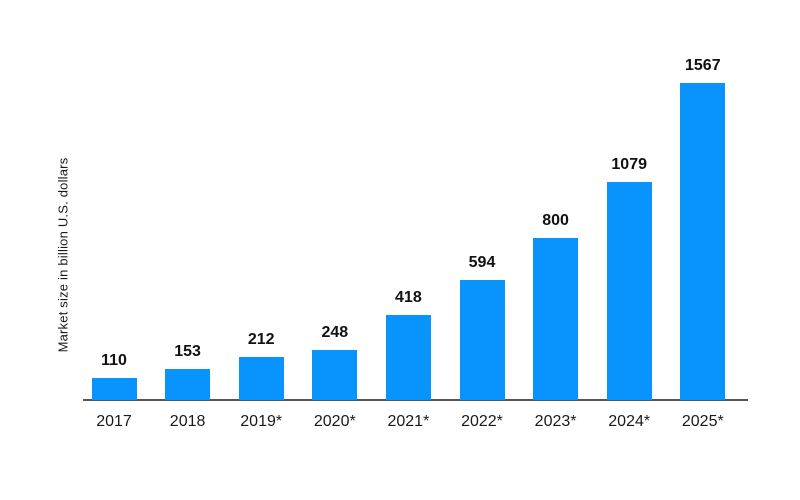 The width and height of the screenshot is (800, 500). Describe the element at coordinates (702, 421) in the screenshot. I see `x-tick-label: 2025*` at that location.